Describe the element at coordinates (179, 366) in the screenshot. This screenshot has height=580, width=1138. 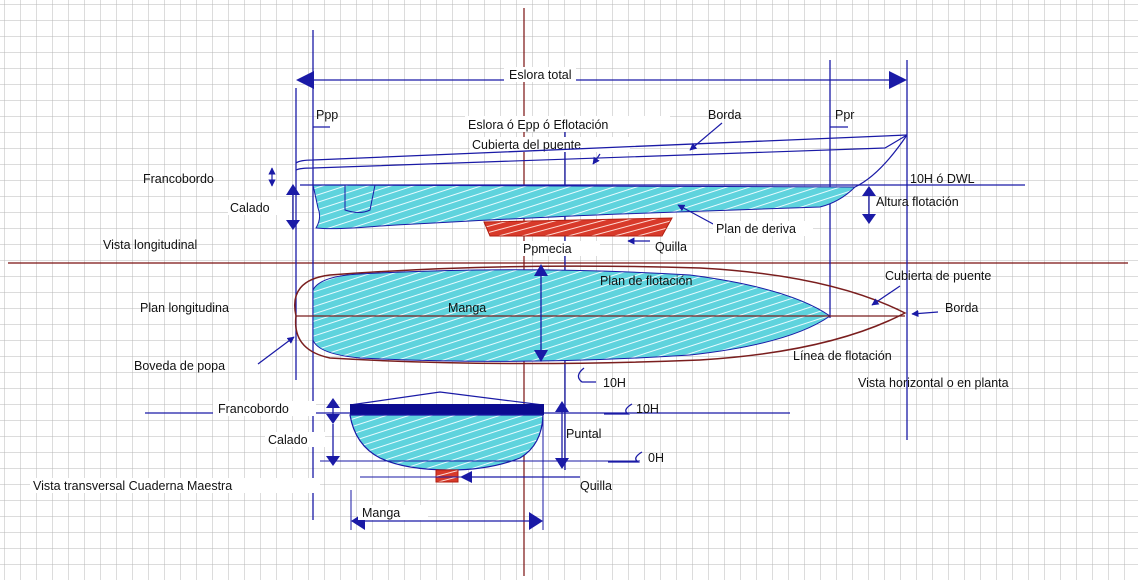
I see `label-boveda-popa: Boveda de popa` at that location.